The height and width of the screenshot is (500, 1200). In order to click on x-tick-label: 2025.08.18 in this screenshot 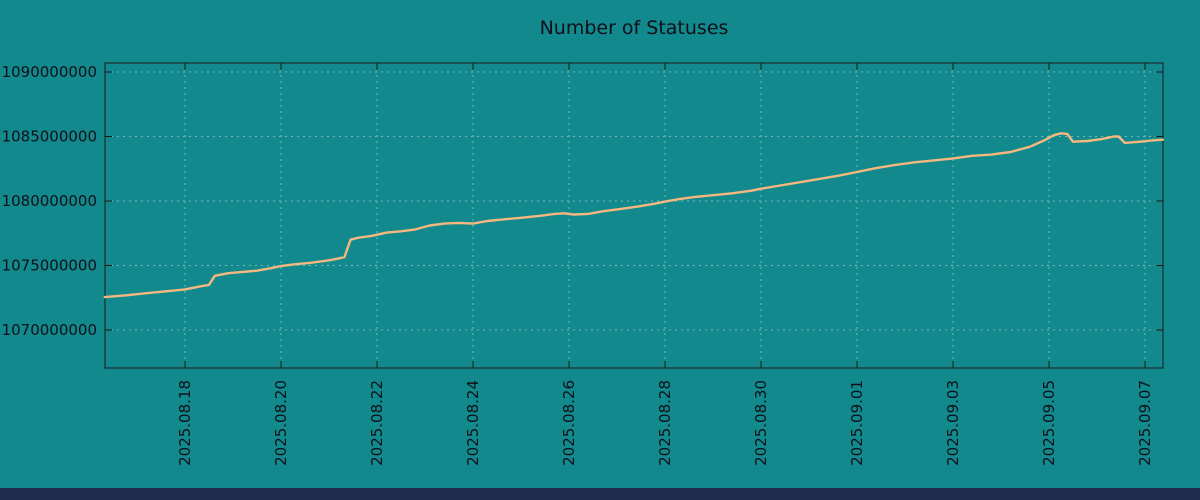, I will do `click(185, 423)`.